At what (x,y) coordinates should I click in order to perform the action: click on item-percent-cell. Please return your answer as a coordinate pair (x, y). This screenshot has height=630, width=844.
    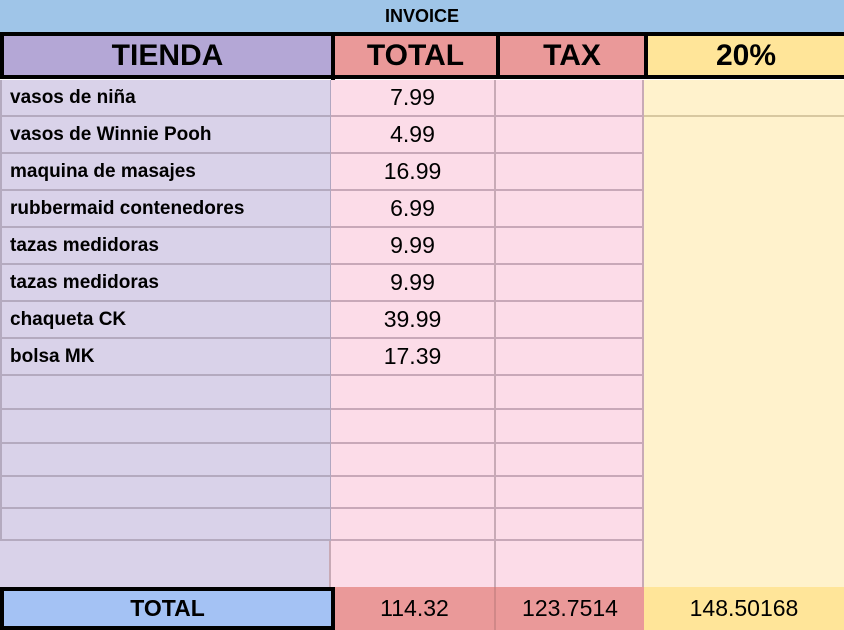
    Looking at the image, I should click on (744, 98).